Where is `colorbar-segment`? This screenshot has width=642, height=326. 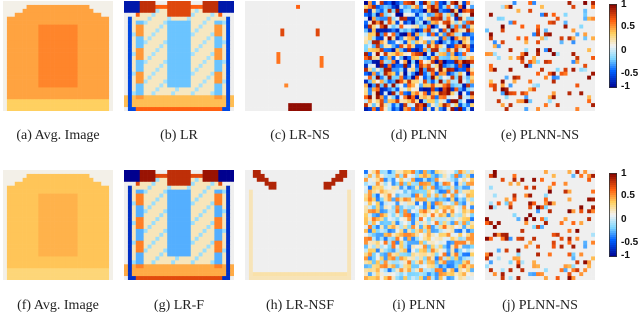
colorbar-segment is located at coordinates (613, 73).